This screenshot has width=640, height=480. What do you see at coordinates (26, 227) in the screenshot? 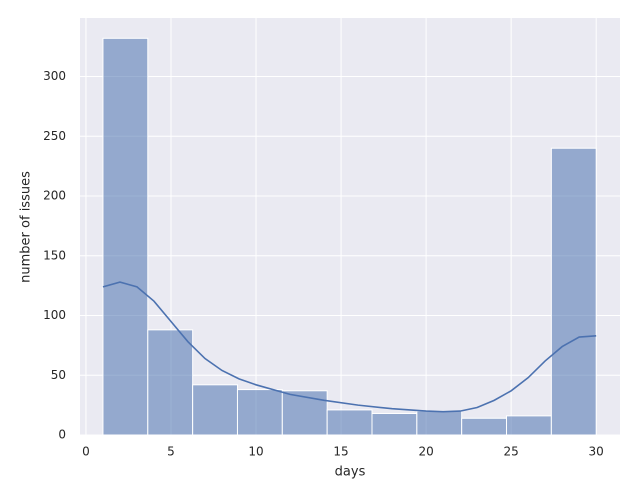
I see `y-axis-label: number of issues` at bounding box center [26, 227].